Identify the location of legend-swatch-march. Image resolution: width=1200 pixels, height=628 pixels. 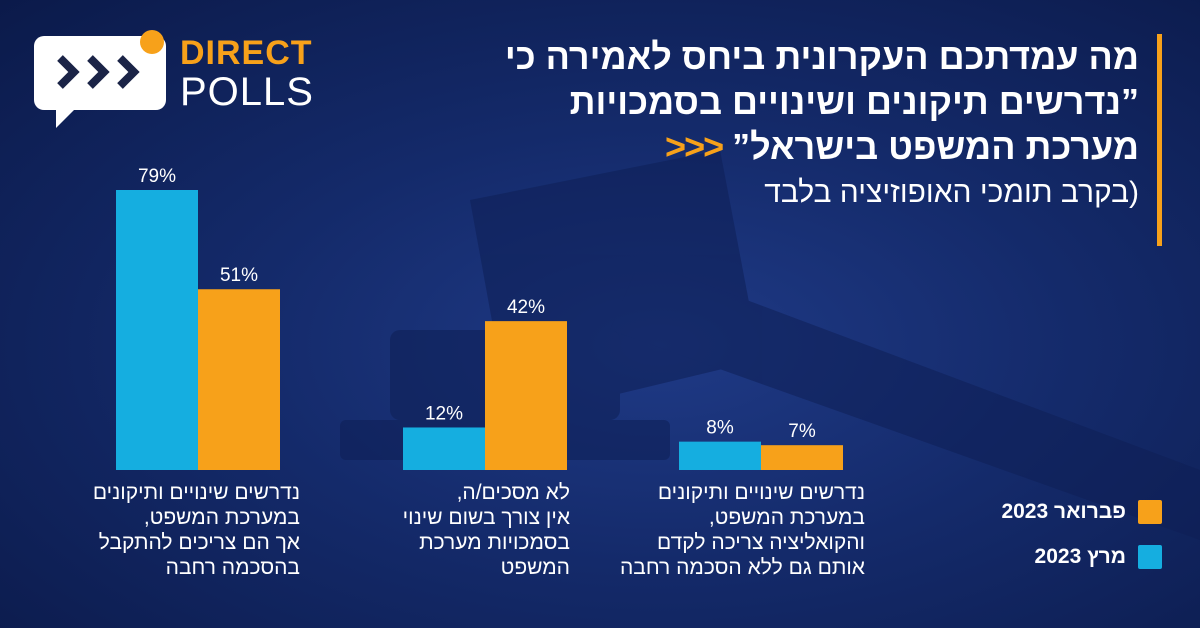
(1150, 557).